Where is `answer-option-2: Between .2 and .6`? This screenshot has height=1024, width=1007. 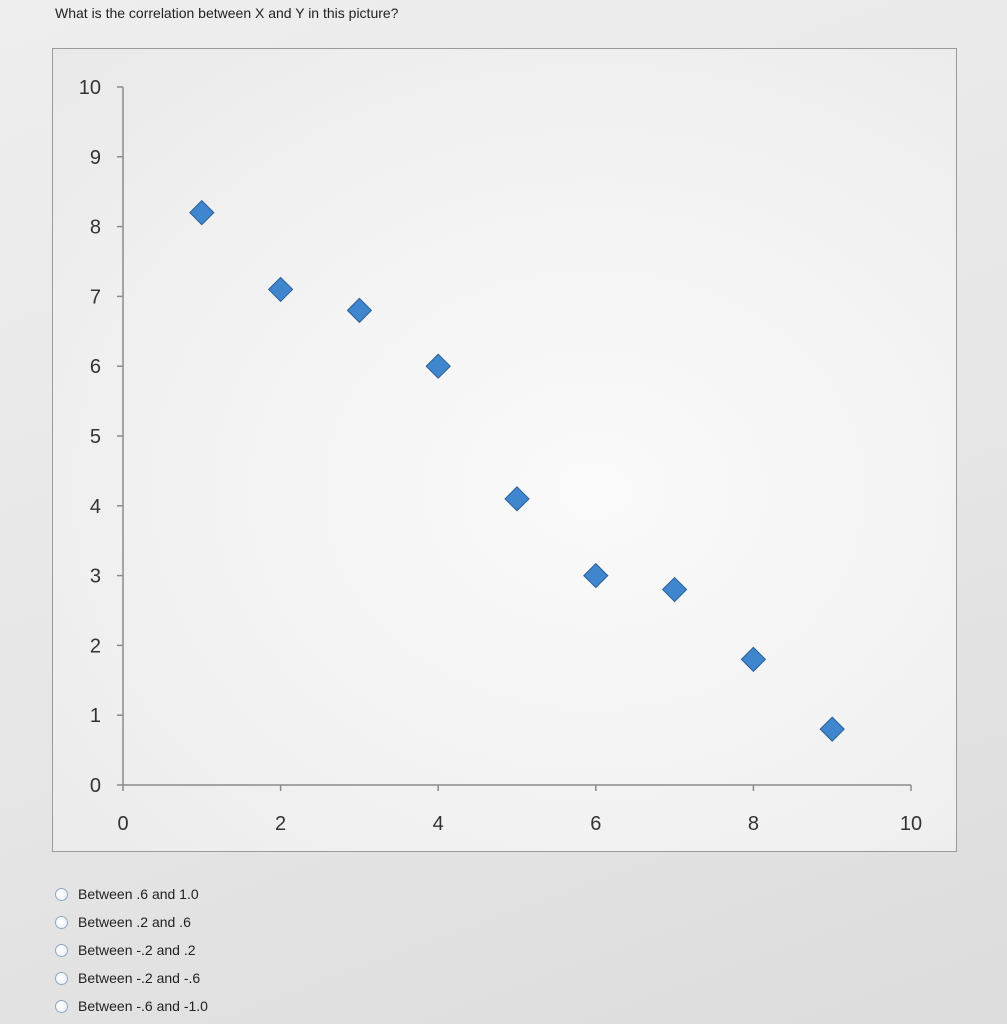 answer-option-2: Between .2 and .6 is located at coordinates (131, 922).